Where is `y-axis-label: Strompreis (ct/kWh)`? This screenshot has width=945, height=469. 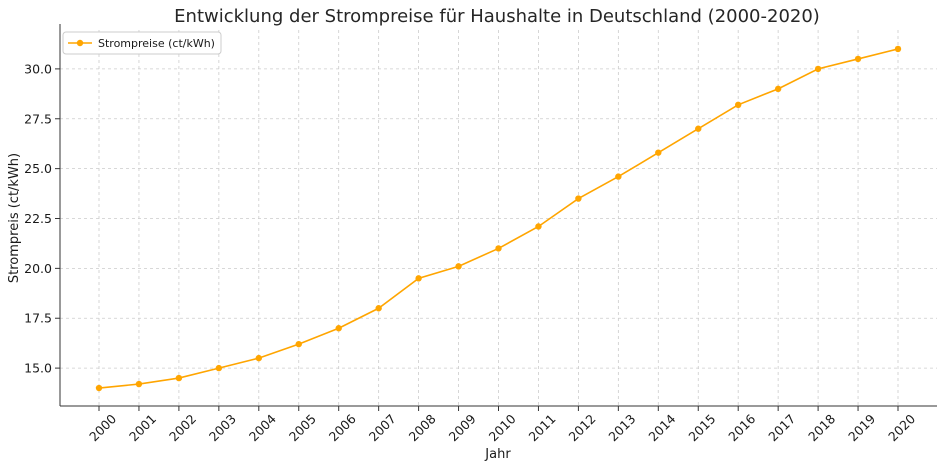 y-axis-label: Strompreis (ct/kWh) is located at coordinates (14, 218).